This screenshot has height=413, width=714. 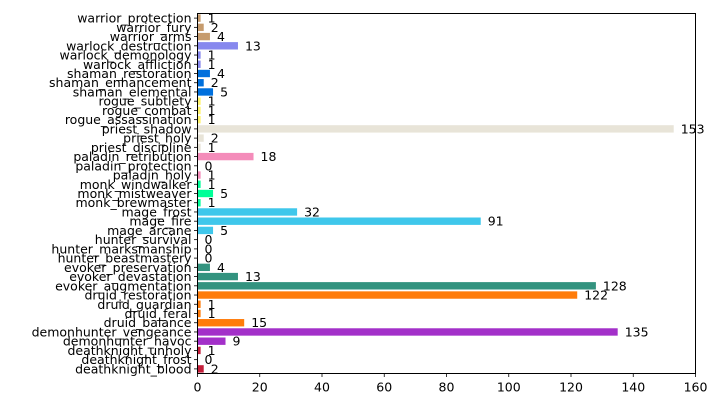 What do you see at coordinates (199, 313) in the screenshot?
I see `bar-druid_feral` at bounding box center [199, 313].